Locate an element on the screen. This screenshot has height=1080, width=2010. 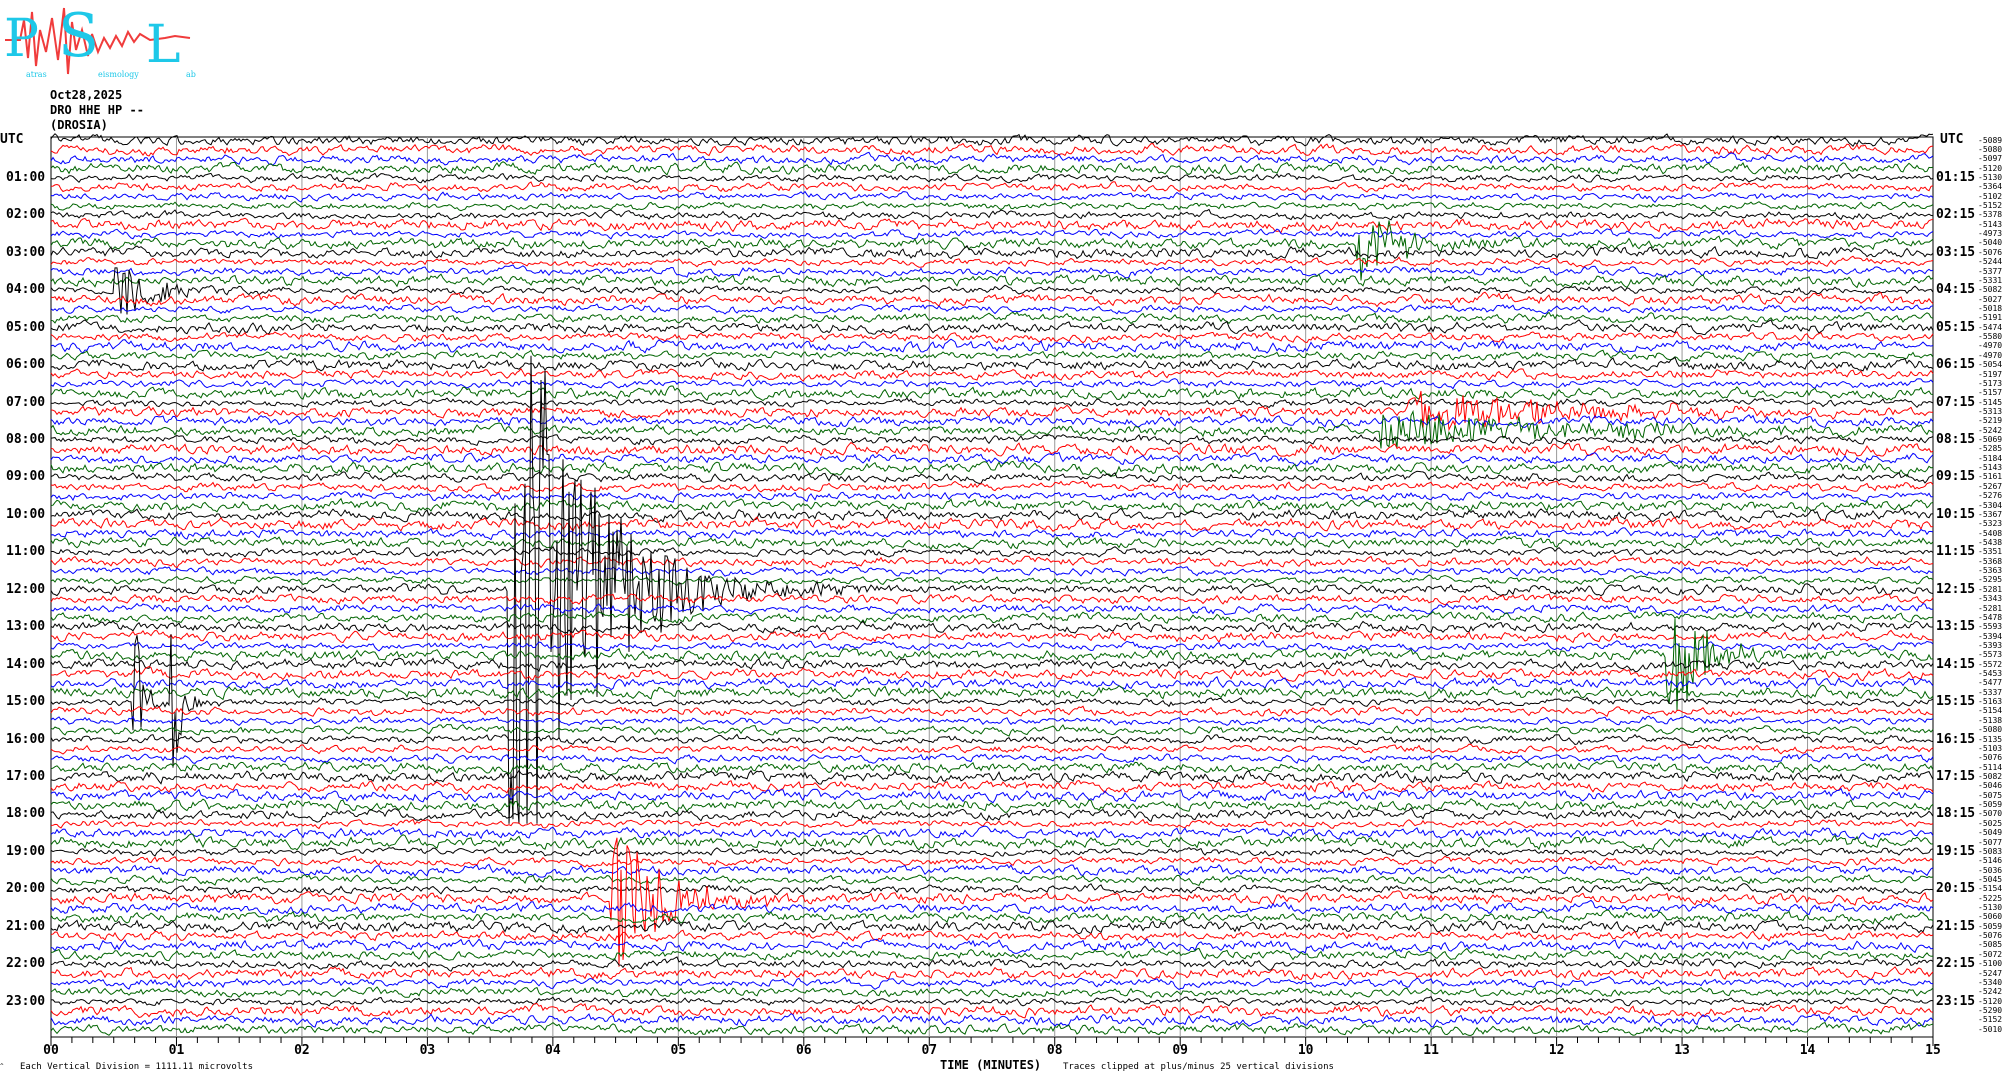
row-offset-label: -5290 is located at coordinates (1990, 1010).